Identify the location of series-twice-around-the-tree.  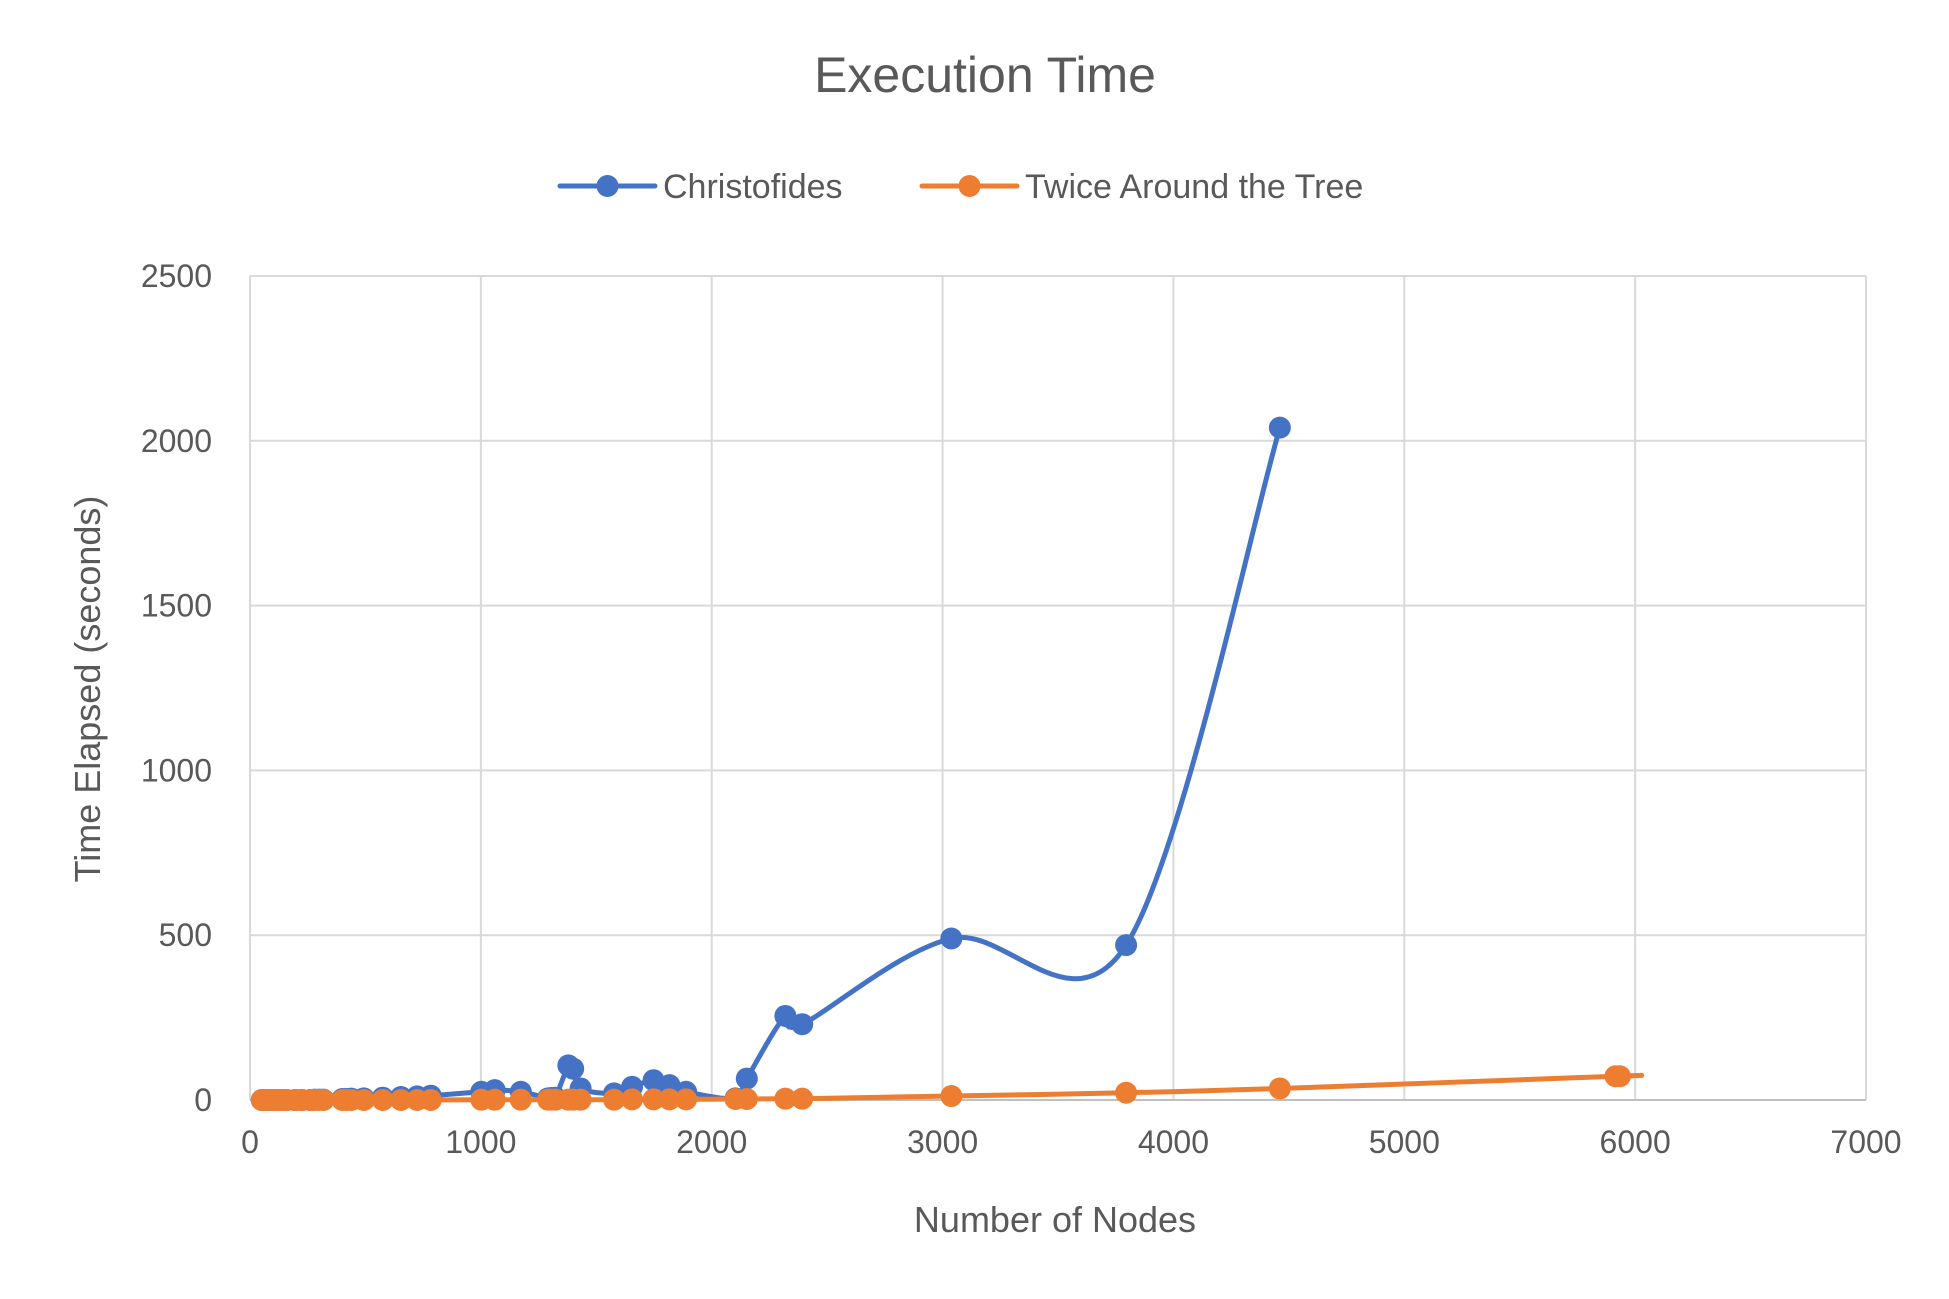
(947, 1088).